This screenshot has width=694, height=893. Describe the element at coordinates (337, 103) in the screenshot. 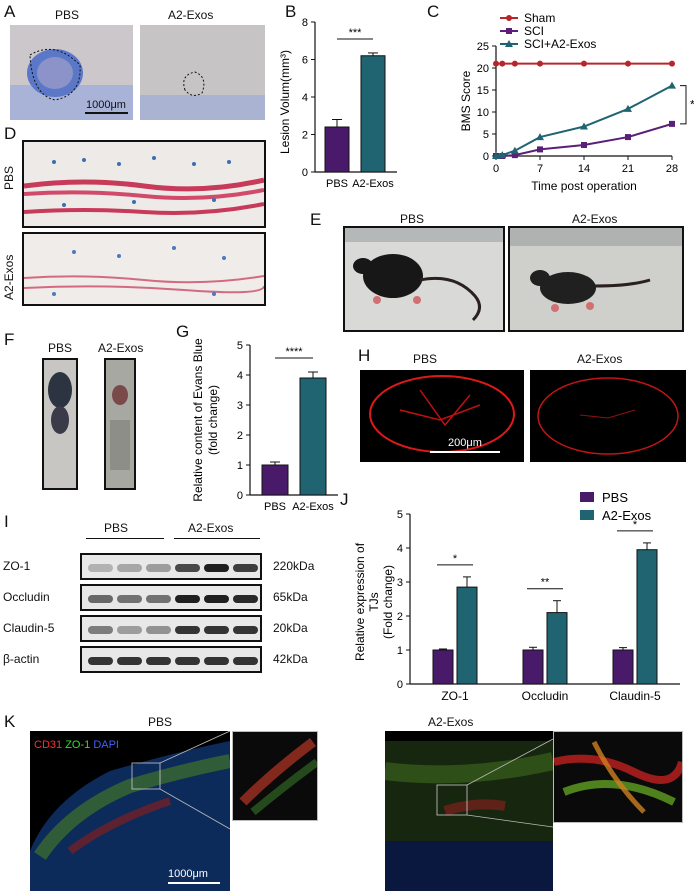

I see `chart-b: 0 2 4 6 8 PBS A2-Exos *** Lesion Volum(mm³)` at that location.